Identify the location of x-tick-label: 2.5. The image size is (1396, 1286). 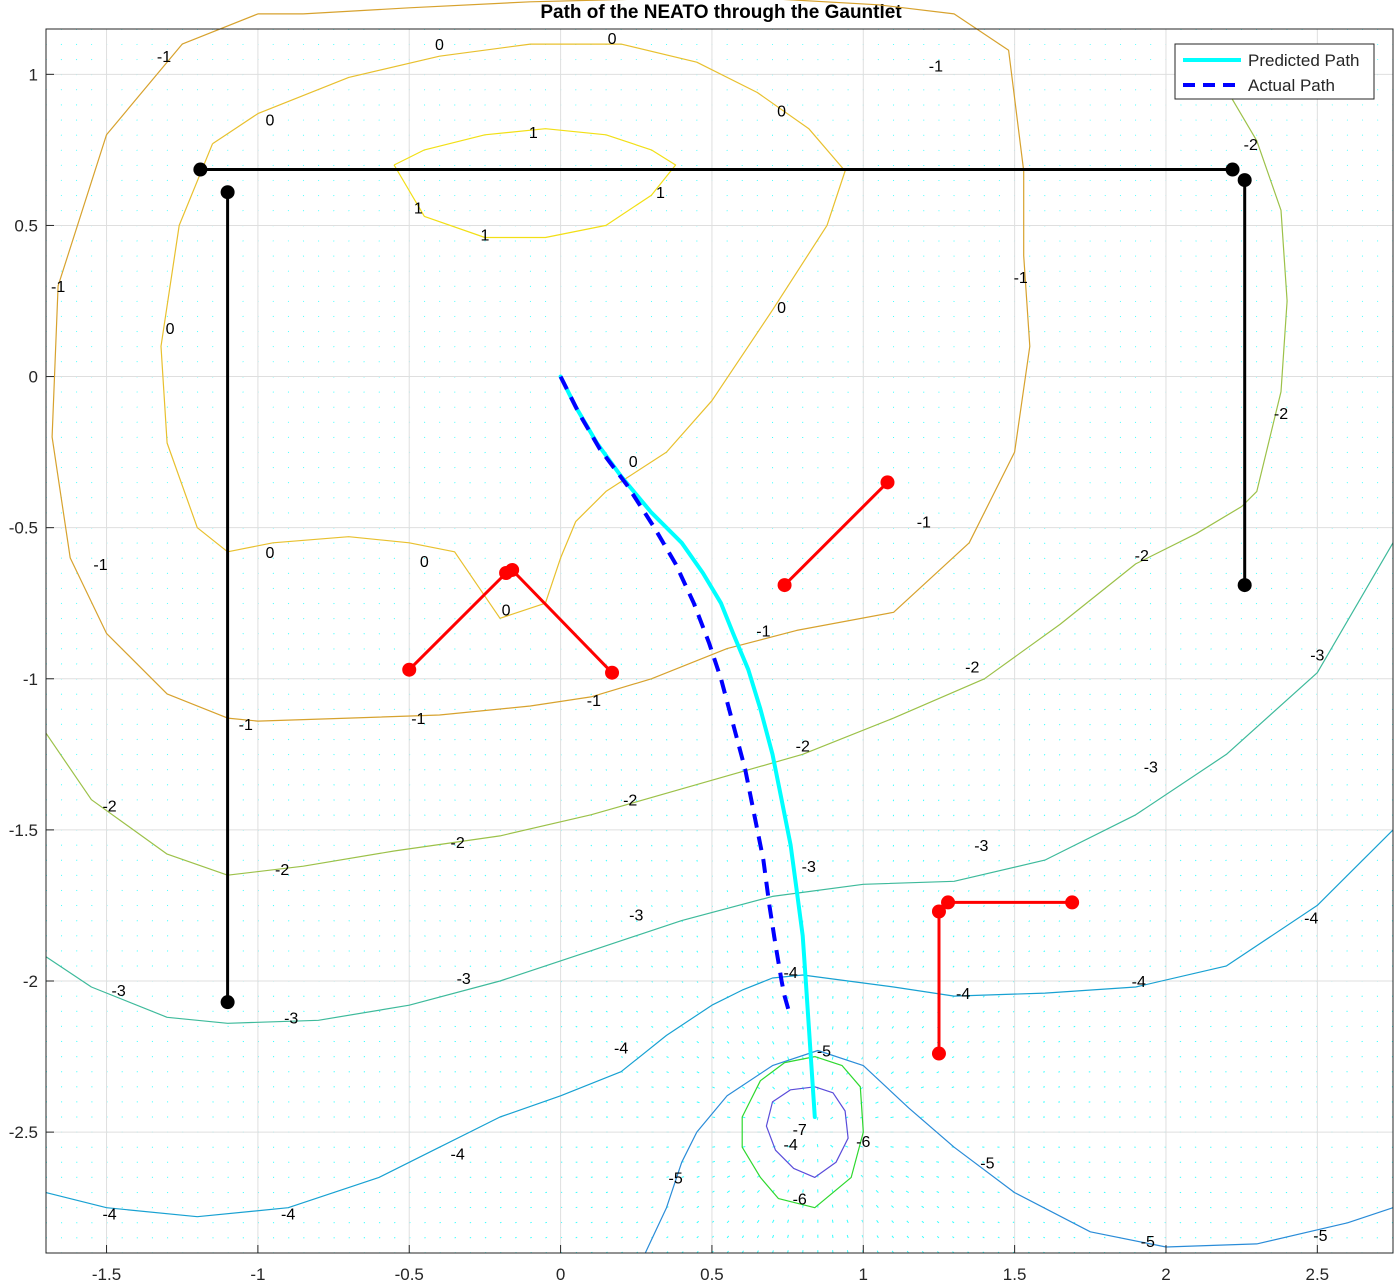
(1318, 1274).